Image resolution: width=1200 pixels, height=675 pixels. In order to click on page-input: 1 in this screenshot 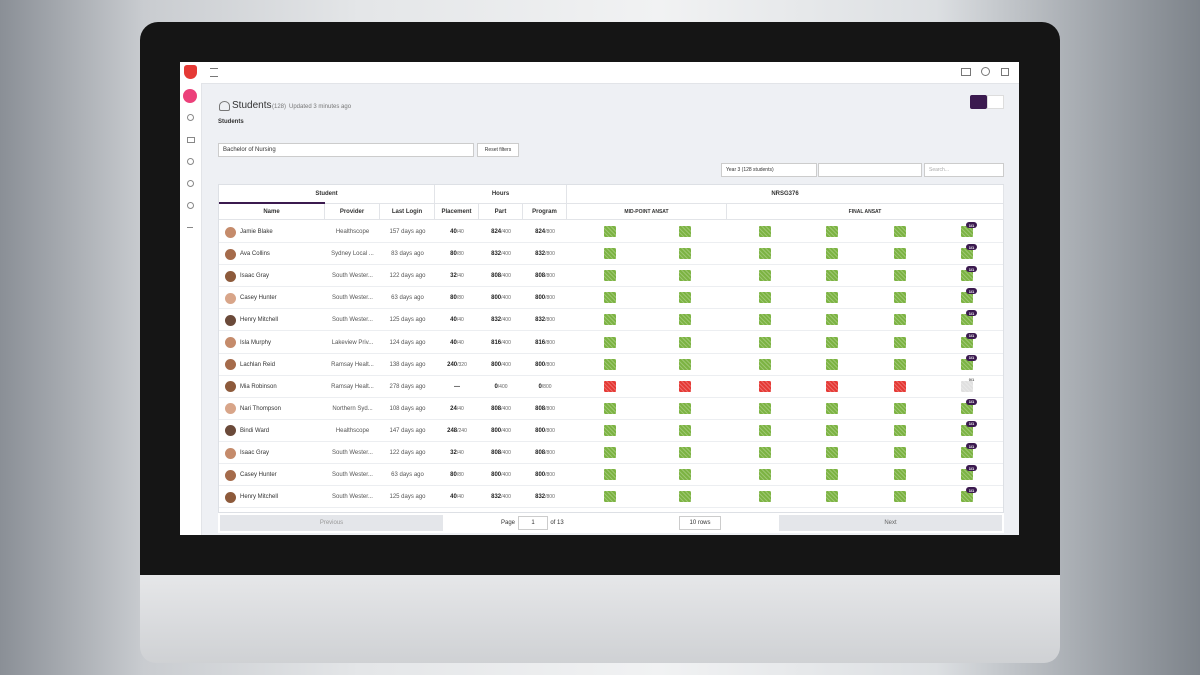, I will do `click(533, 523)`.